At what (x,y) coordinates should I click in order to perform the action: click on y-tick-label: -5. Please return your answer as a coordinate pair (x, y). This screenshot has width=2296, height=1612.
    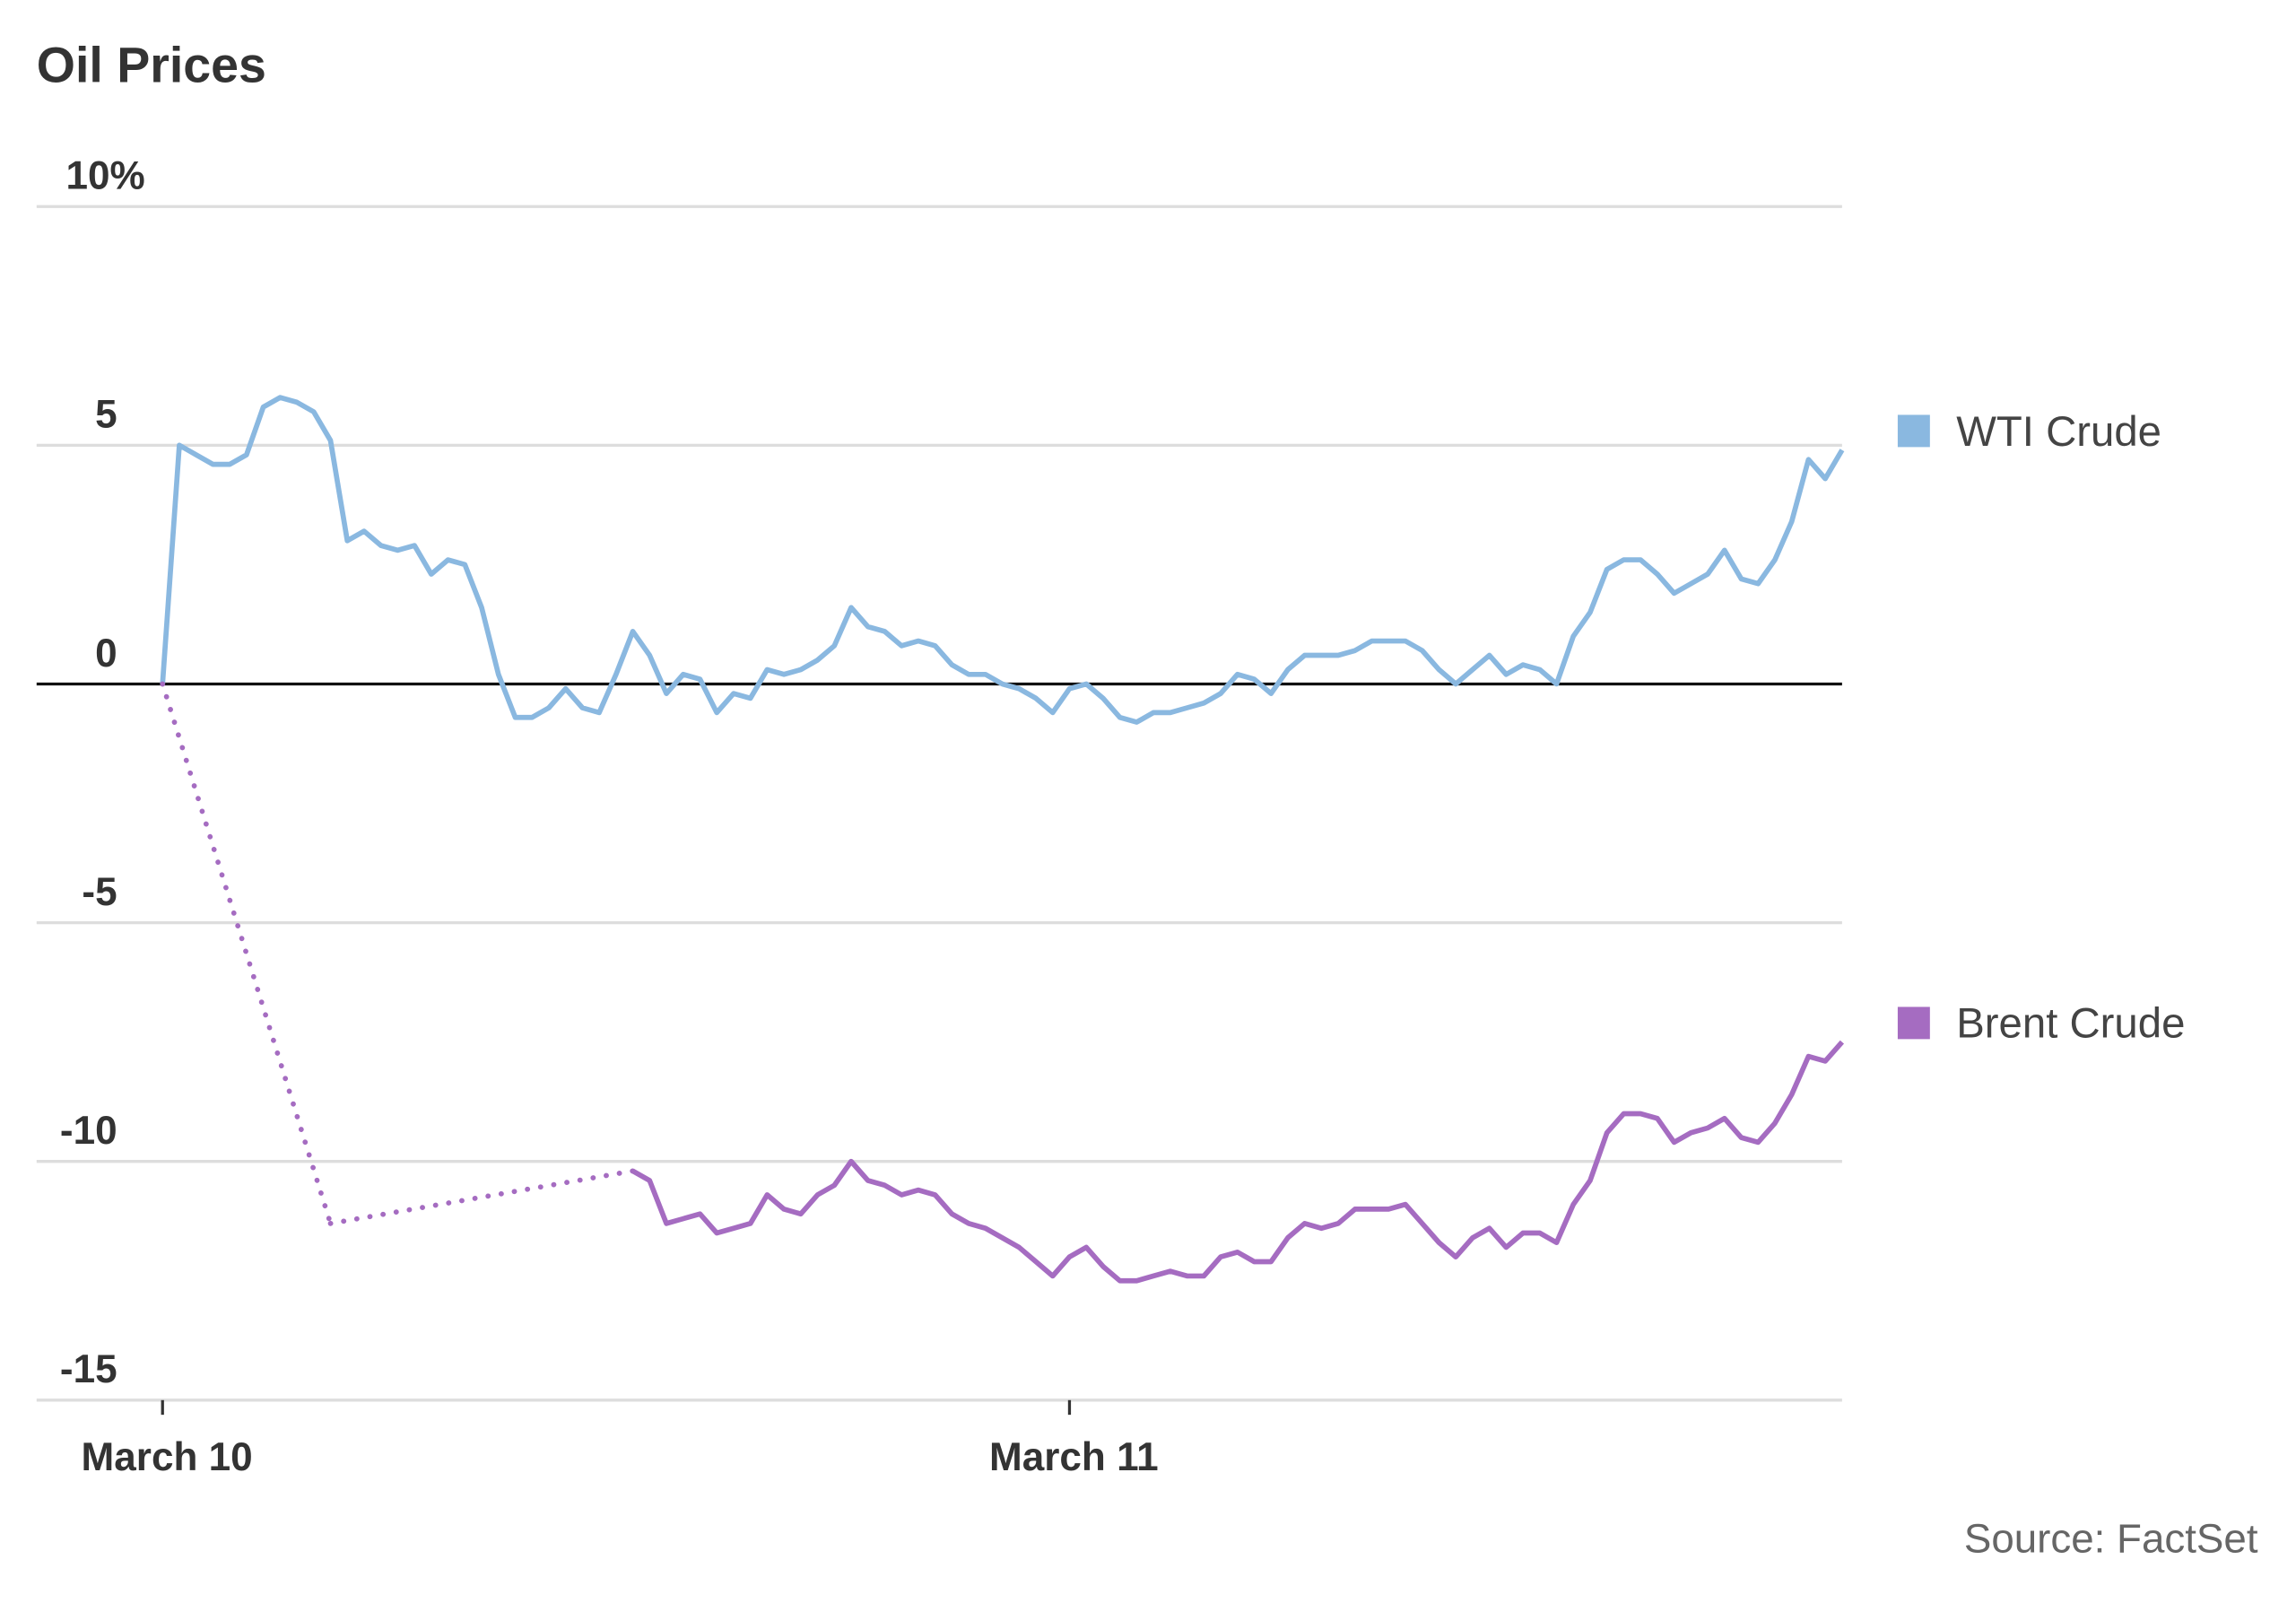
    Looking at the image, I should click on (99, 892).